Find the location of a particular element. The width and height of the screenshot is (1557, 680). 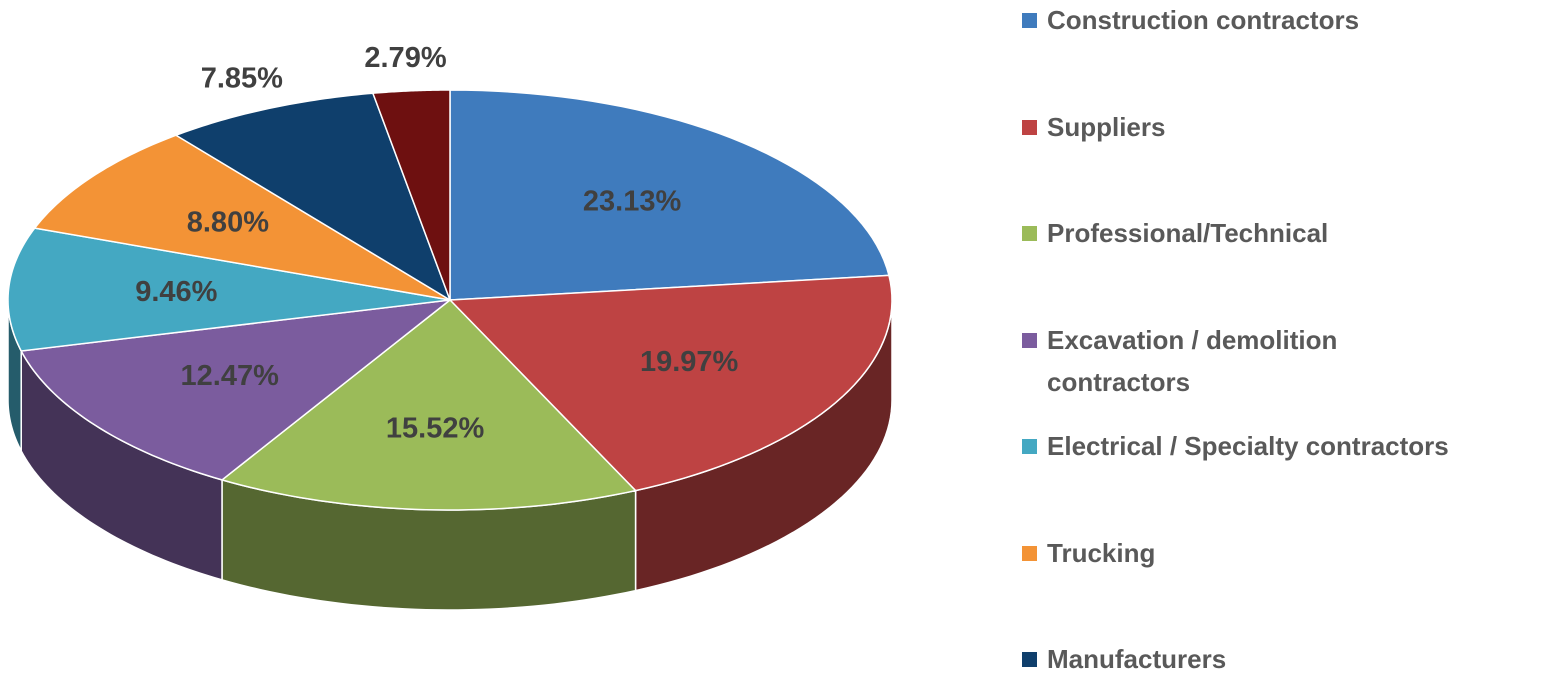

data-label: 7.85% is located at coordinates (242, 78).